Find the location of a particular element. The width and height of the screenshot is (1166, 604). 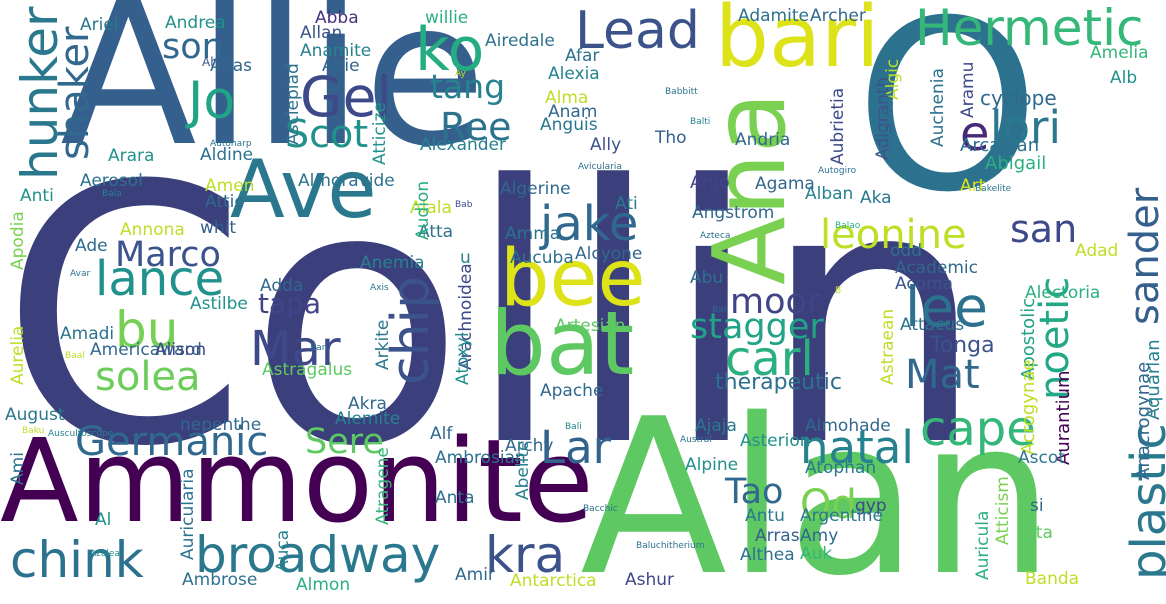

cloud-word: Atlantic is located at coordinates (888, 119).